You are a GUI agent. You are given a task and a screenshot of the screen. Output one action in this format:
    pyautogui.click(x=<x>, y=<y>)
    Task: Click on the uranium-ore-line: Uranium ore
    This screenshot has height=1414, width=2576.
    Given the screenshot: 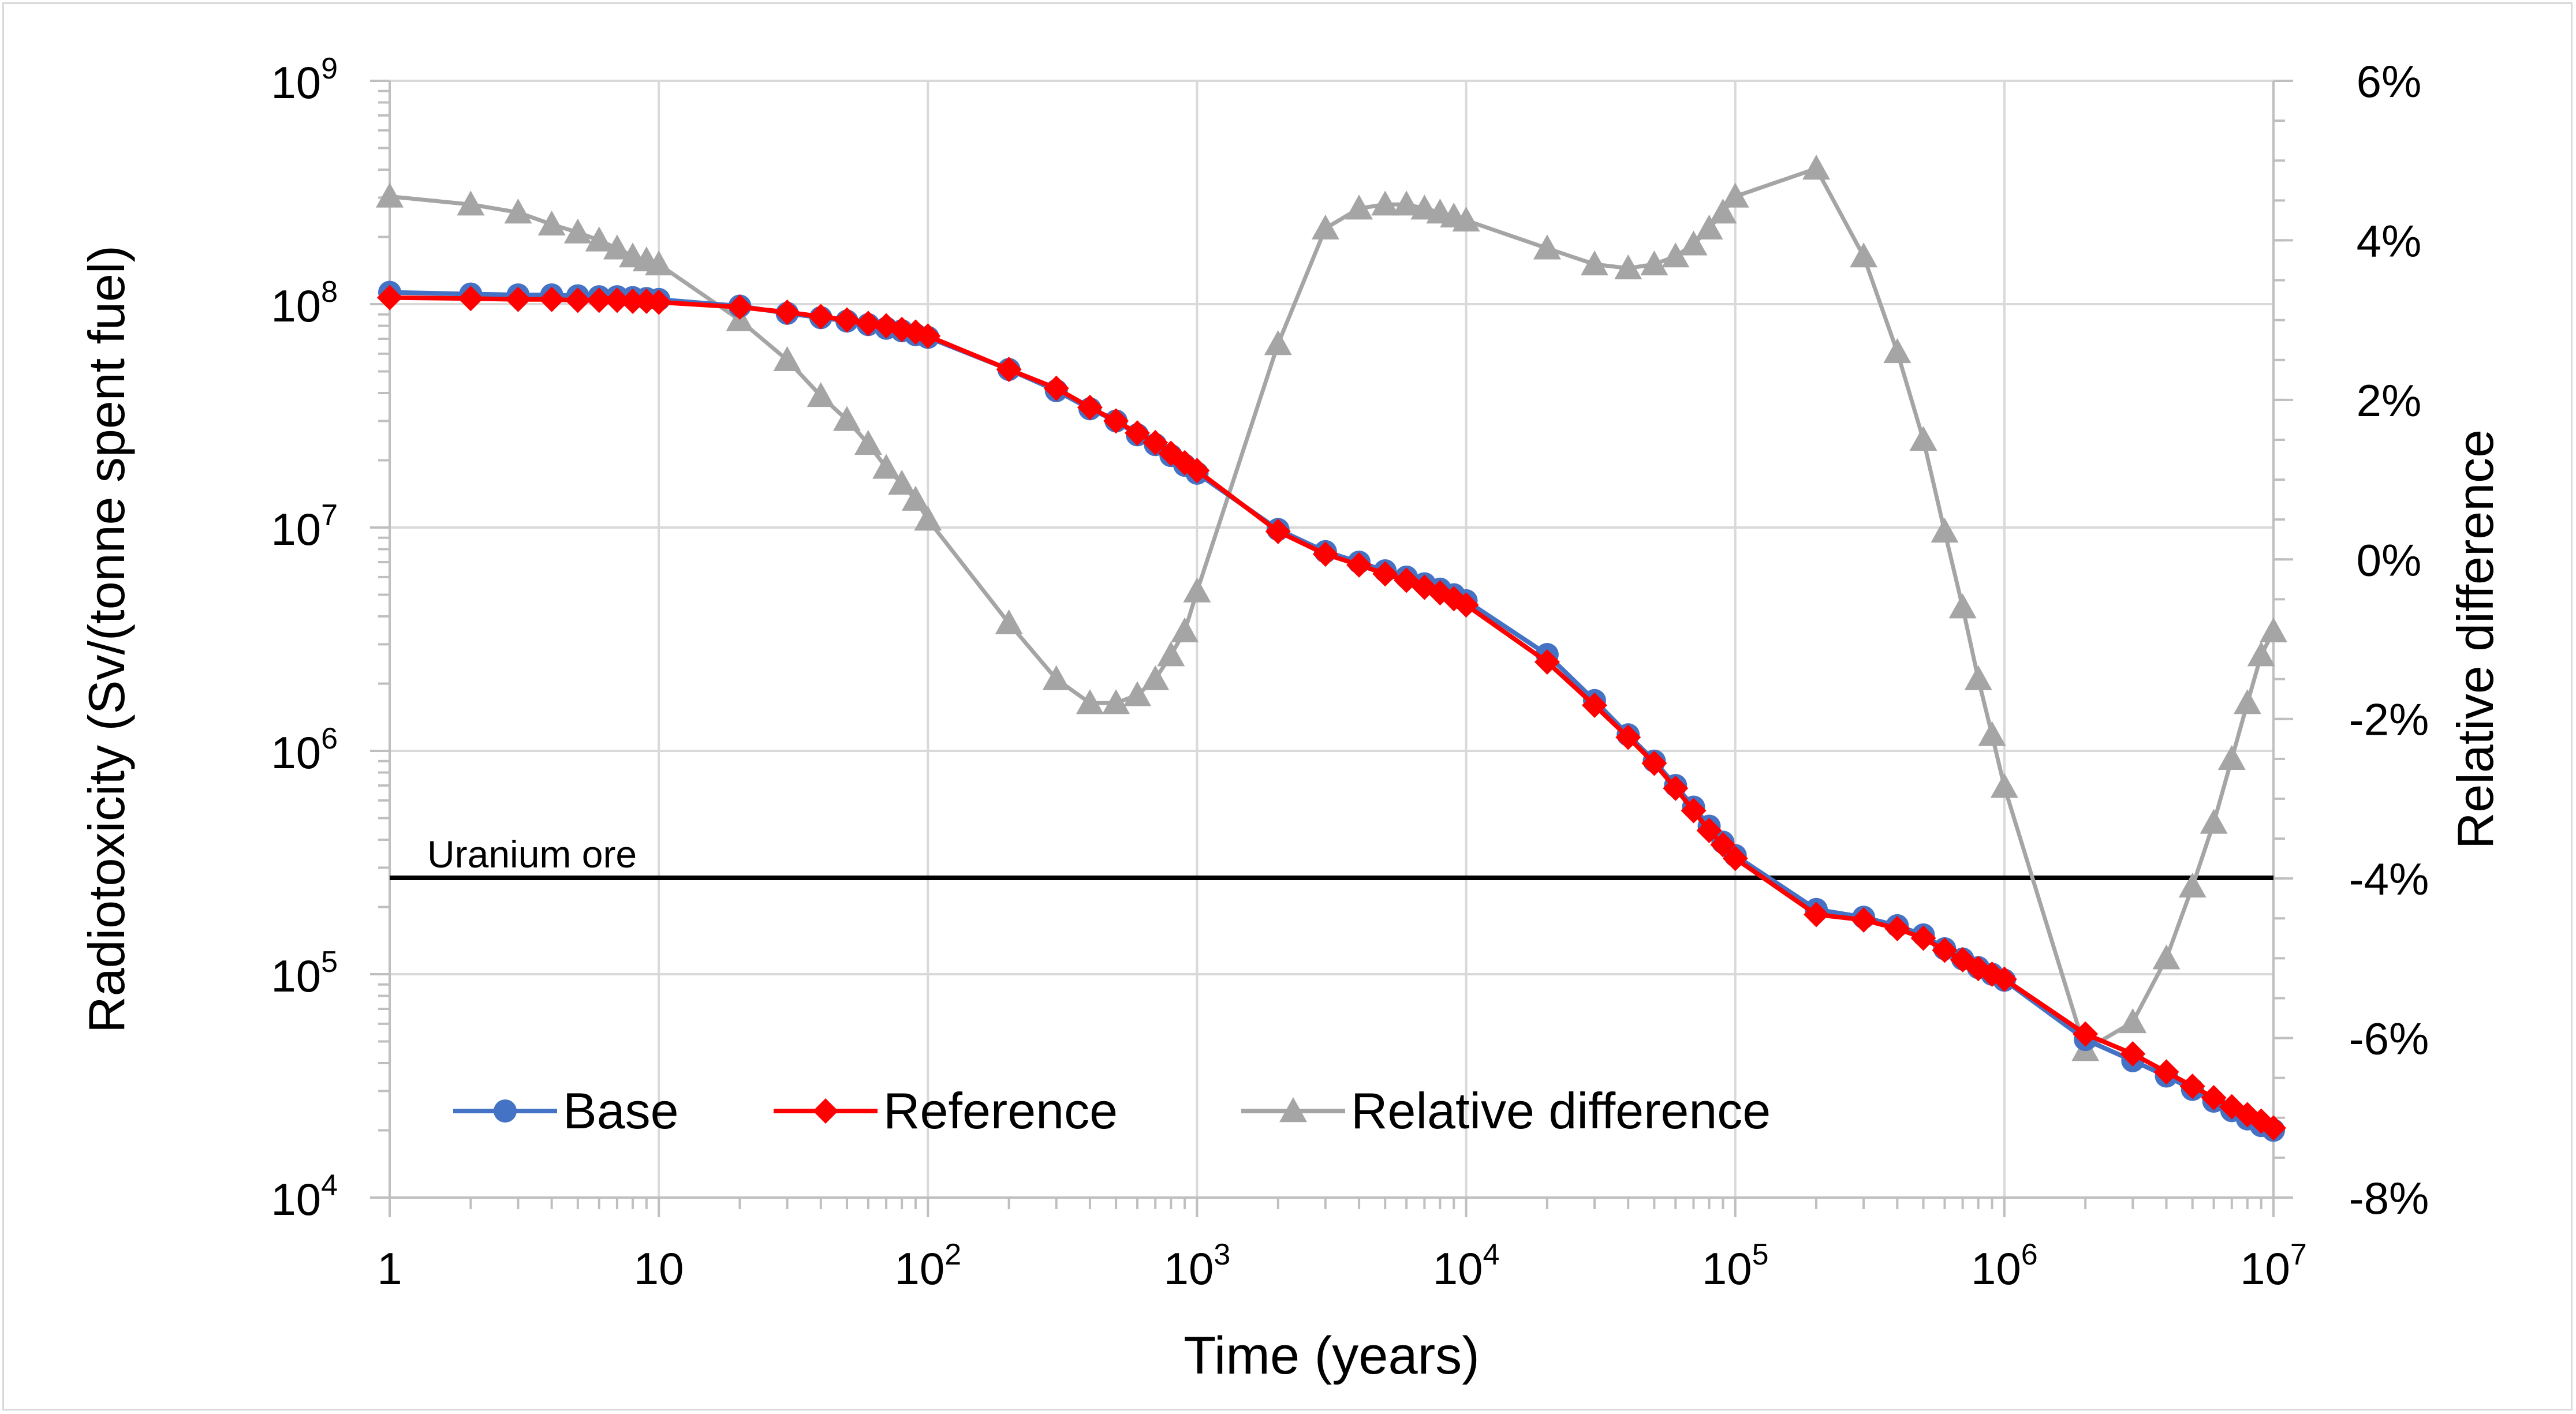 What is the action you would take?
    pyautogui.click(x=1331, y=857)
    